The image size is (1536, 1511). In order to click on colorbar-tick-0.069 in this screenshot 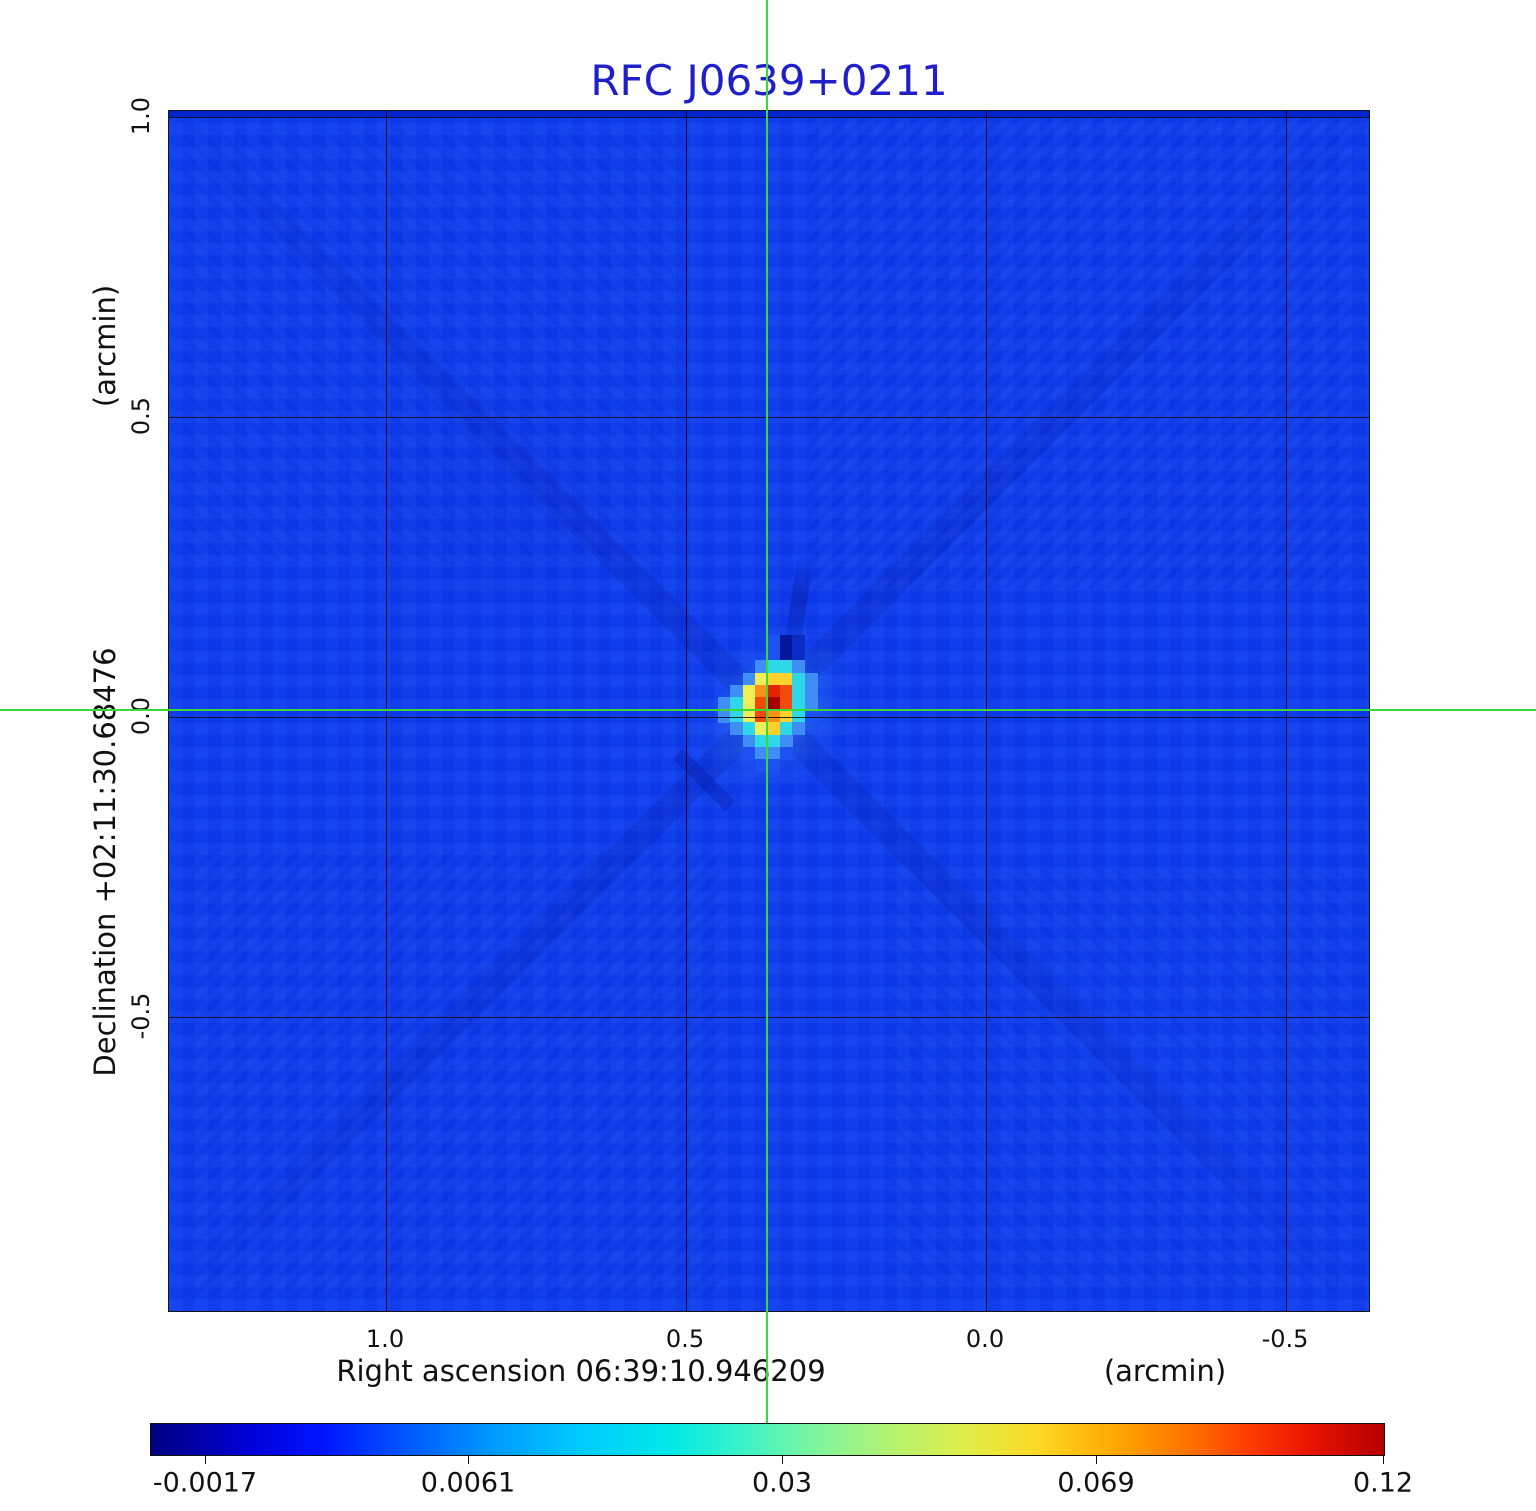, I will do `click(1096, 1460)`.